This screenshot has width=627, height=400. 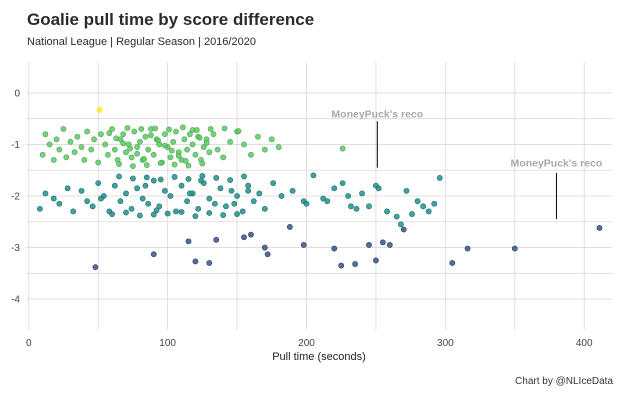 What do you see at coordinates (17, 93) in the screenshot?
I see `y-tick-label: 0` at bounding box center [17, 93].